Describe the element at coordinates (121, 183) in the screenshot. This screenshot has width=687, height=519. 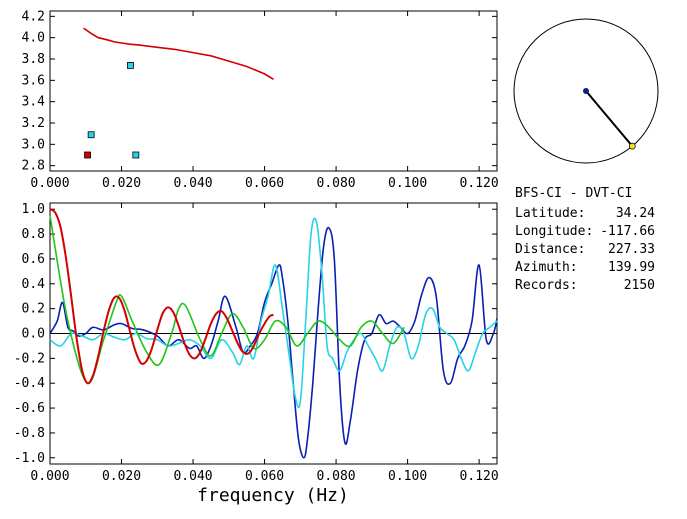
I see `velocity-x-tick-label: 0.020` at that location.